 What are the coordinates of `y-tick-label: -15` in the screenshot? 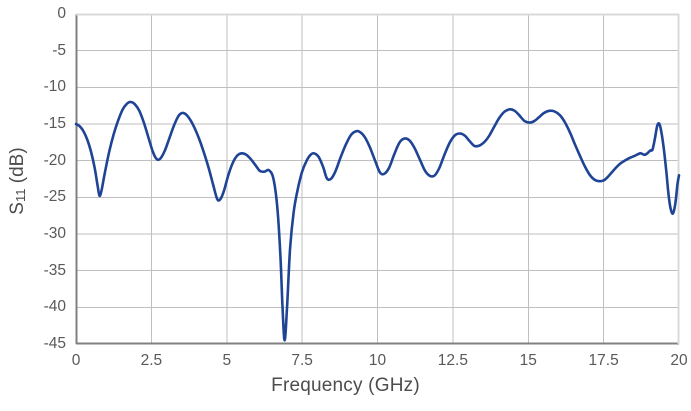 It's located at (54, 123).